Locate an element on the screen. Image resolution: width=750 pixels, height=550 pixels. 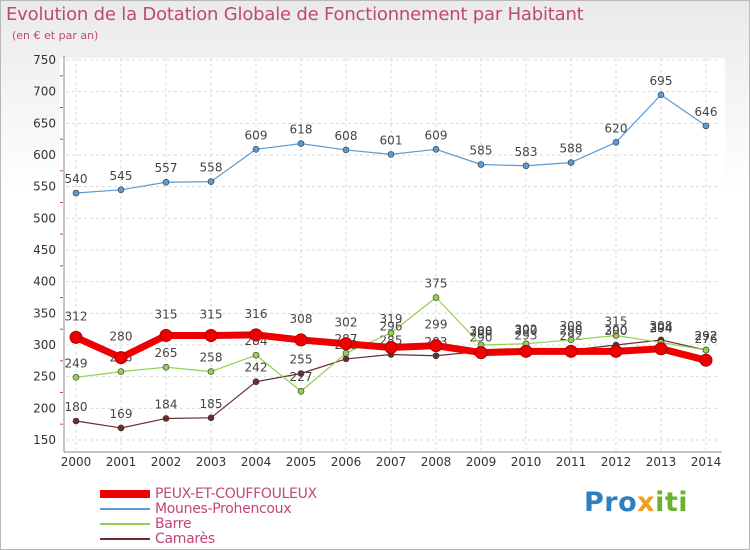
data-label: 312 is located at coordinates (76, 316).